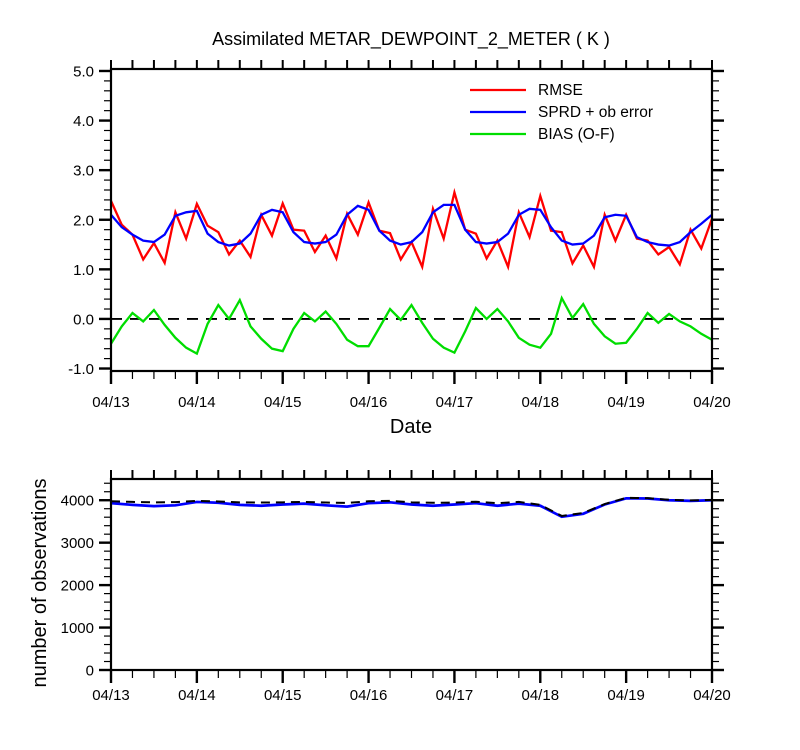 This screenshot has height=750, width=800. What do you see at coordinates (77, 586) in the screenshot?
I see `y-tick-label: 2000` at bounding box center [77, 586].